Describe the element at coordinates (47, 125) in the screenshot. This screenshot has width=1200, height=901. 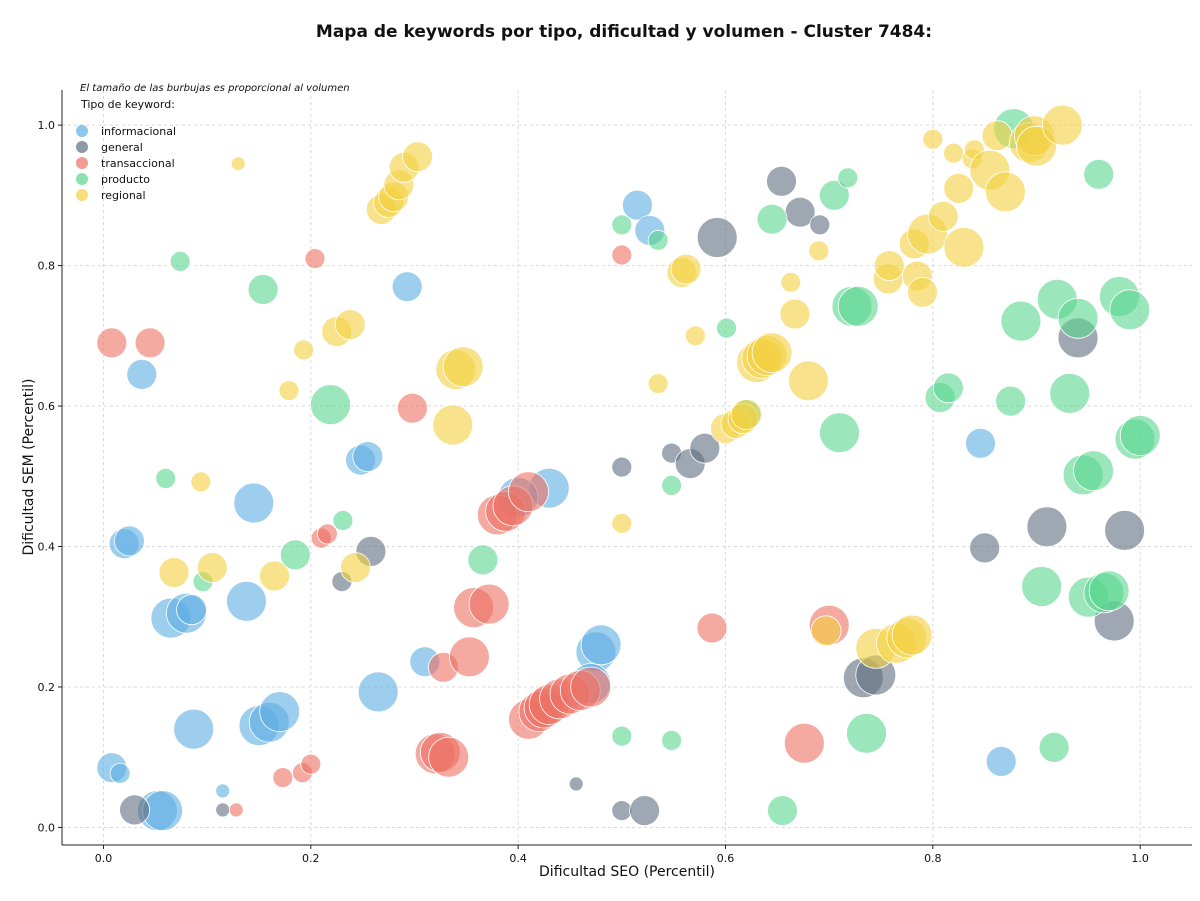
I see `y-tick-label: 1.0` at that location.